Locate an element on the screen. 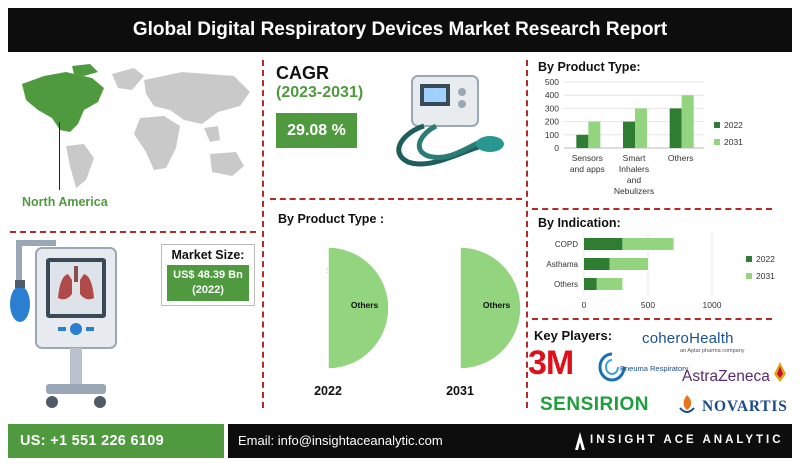 This screenshot has height=468, width=800. logo-pneuma-respiratory: Pneuma Respiratory is located at coordinates (654, 368).